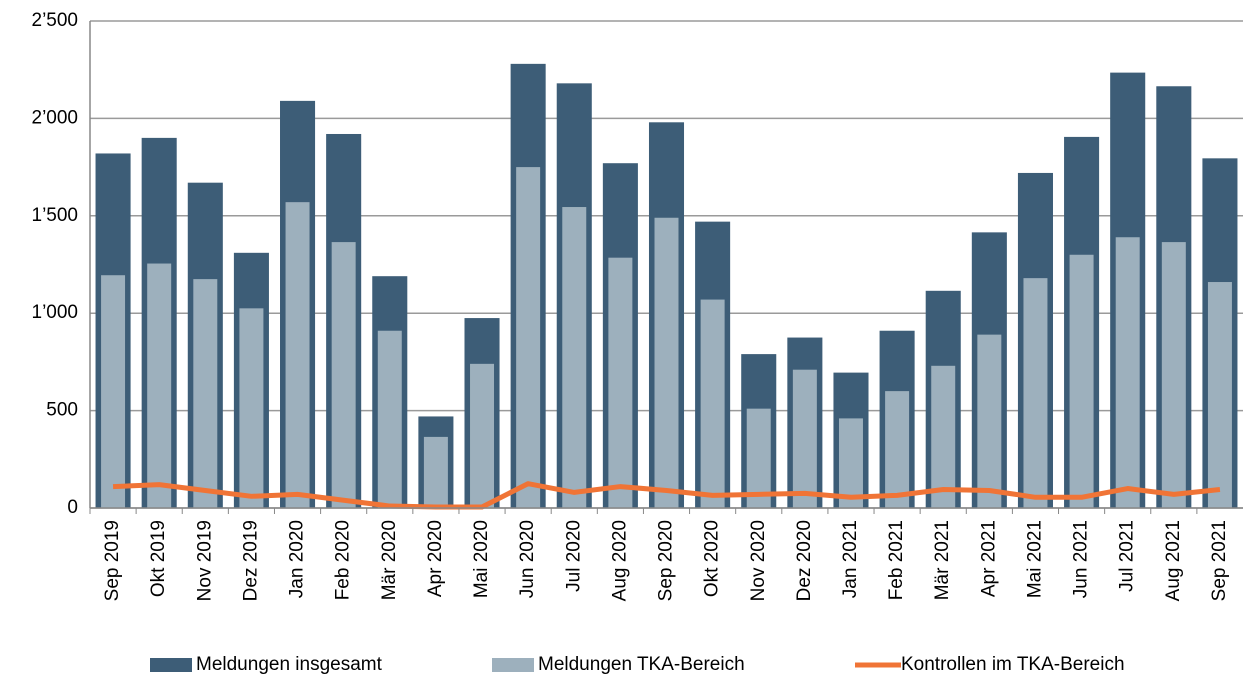  I want to click on y-tick-label: 0, so click(72, 507).